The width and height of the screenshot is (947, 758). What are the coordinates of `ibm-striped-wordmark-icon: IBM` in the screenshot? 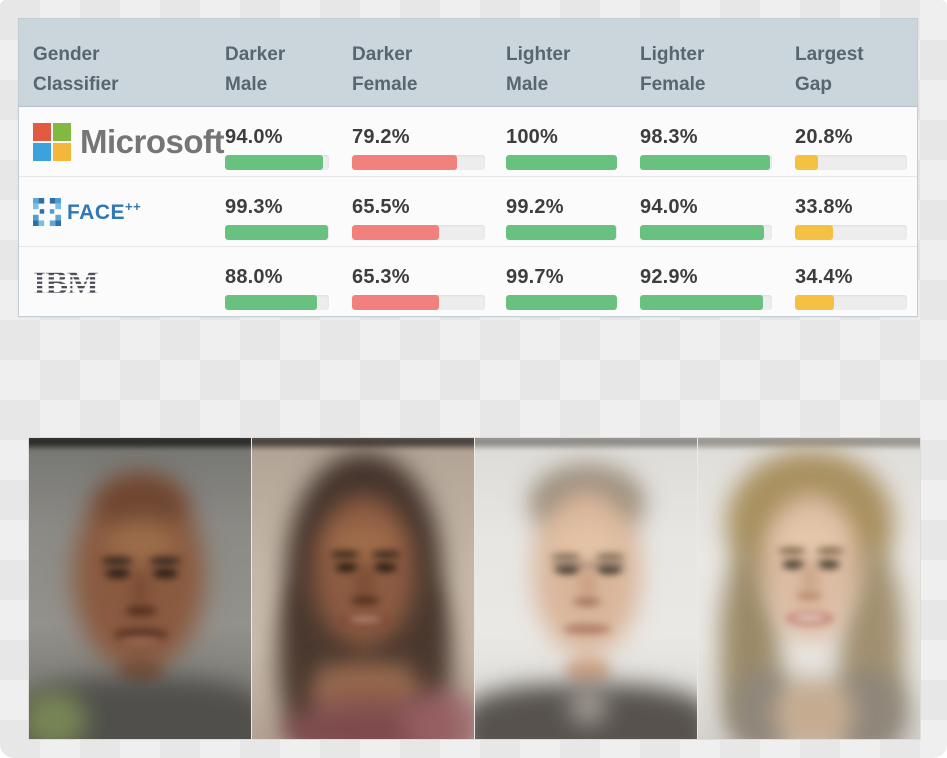 It's located at (66, 282).